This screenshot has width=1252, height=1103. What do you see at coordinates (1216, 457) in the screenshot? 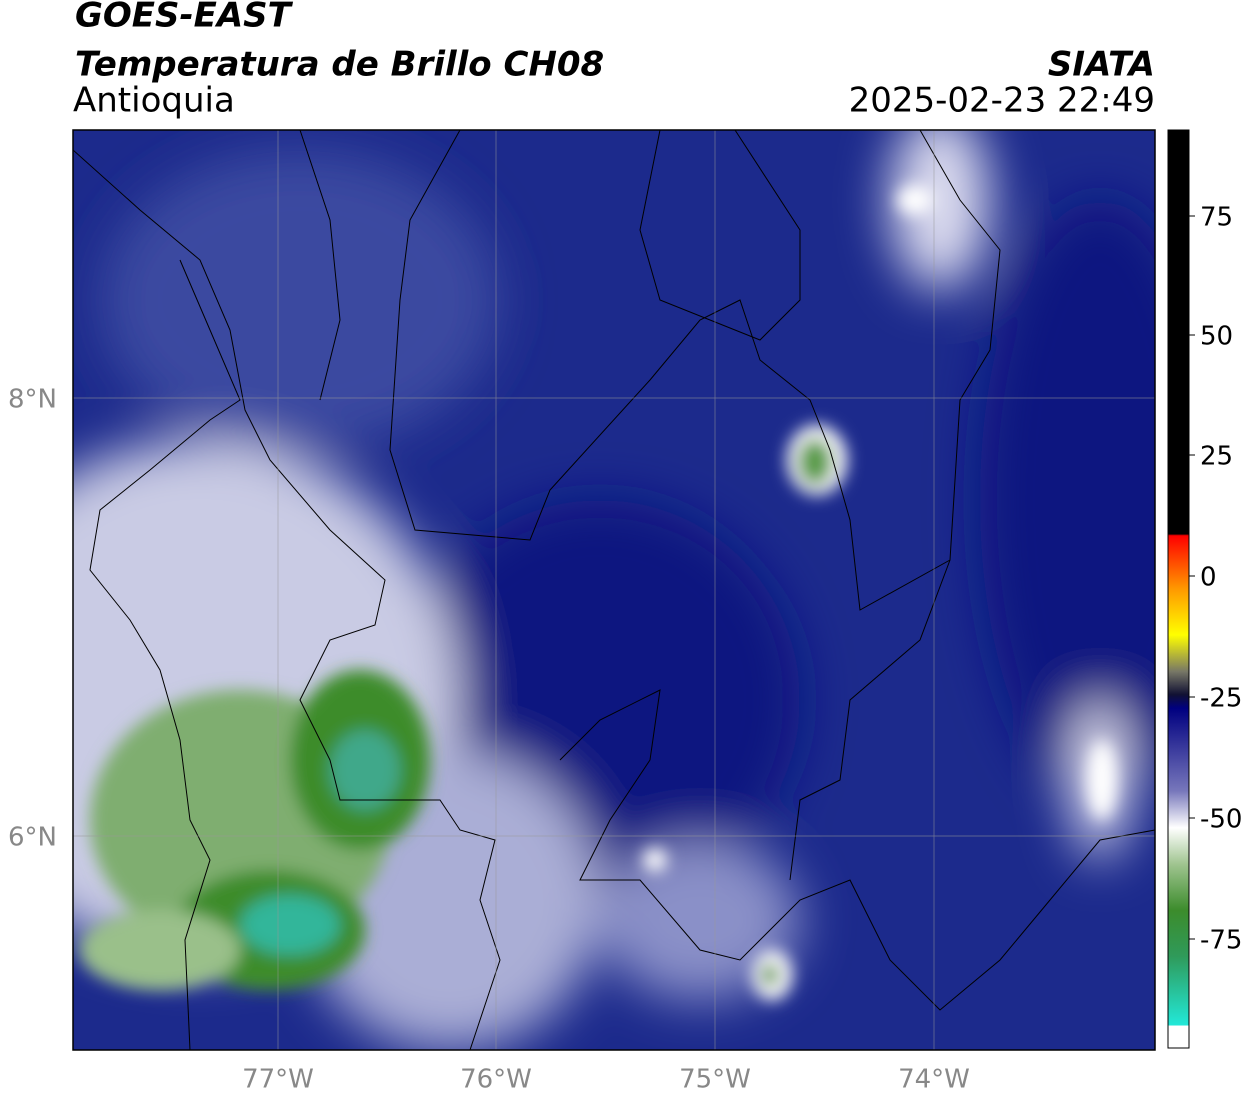
I see `colorbar-label: 25` at bounding box center [1216, 457].